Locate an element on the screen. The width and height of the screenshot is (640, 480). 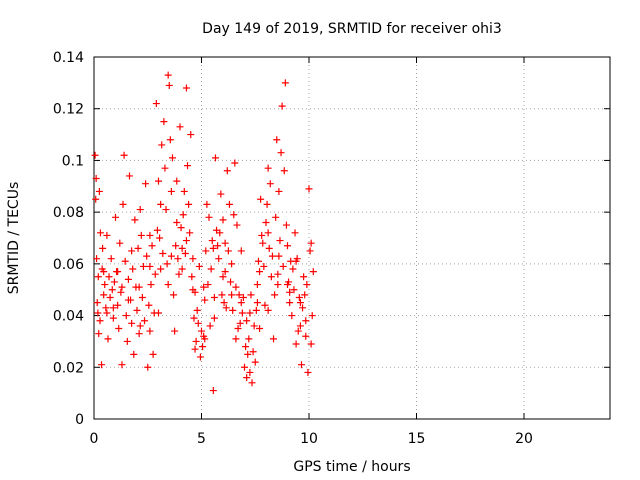
x-tick-label: 10 is located at coordinates (309, 439).